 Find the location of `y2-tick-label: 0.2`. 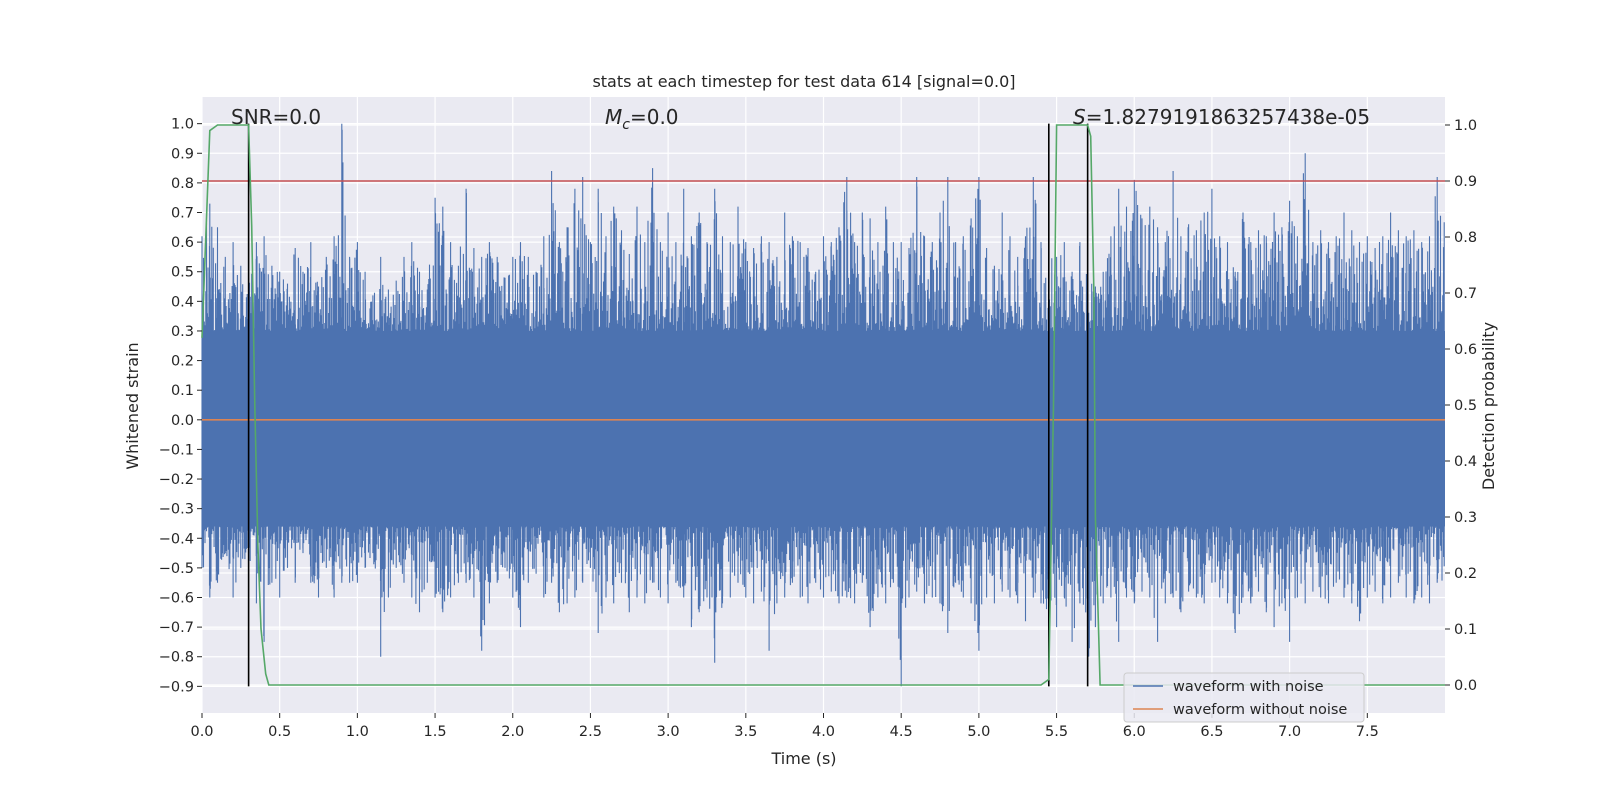

y2-tick-label: 0.2 is located at coordinates (1465, 574).